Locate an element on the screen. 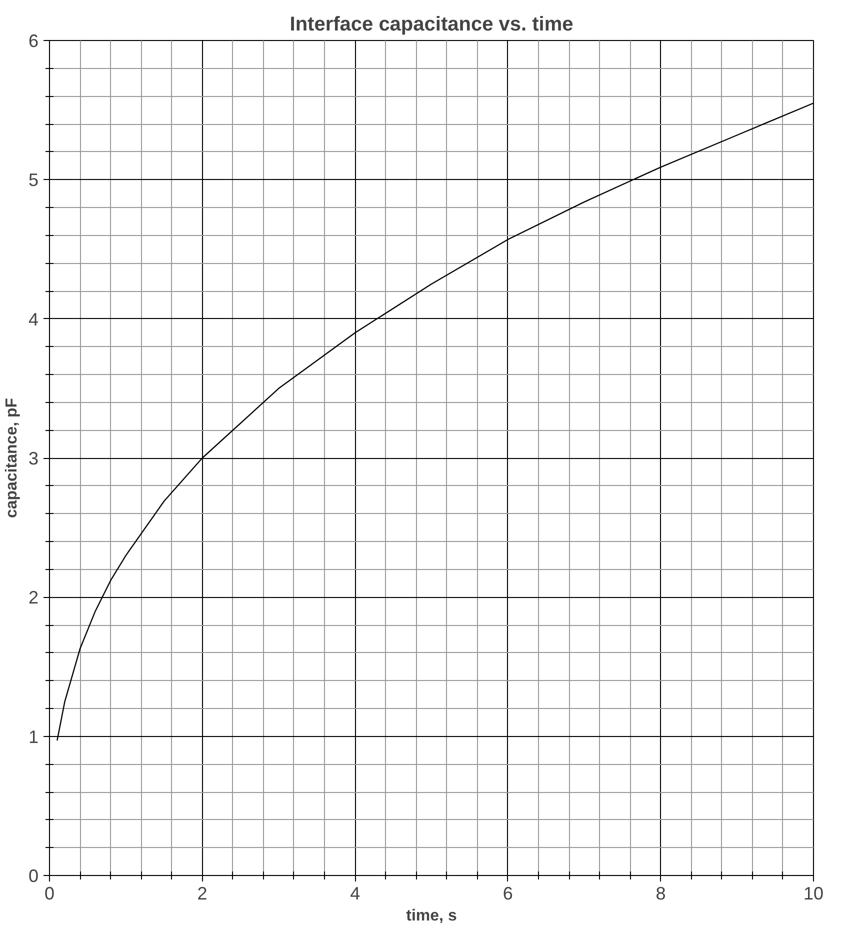  x-axis-title: time, s is located at coordinates (431, 916).